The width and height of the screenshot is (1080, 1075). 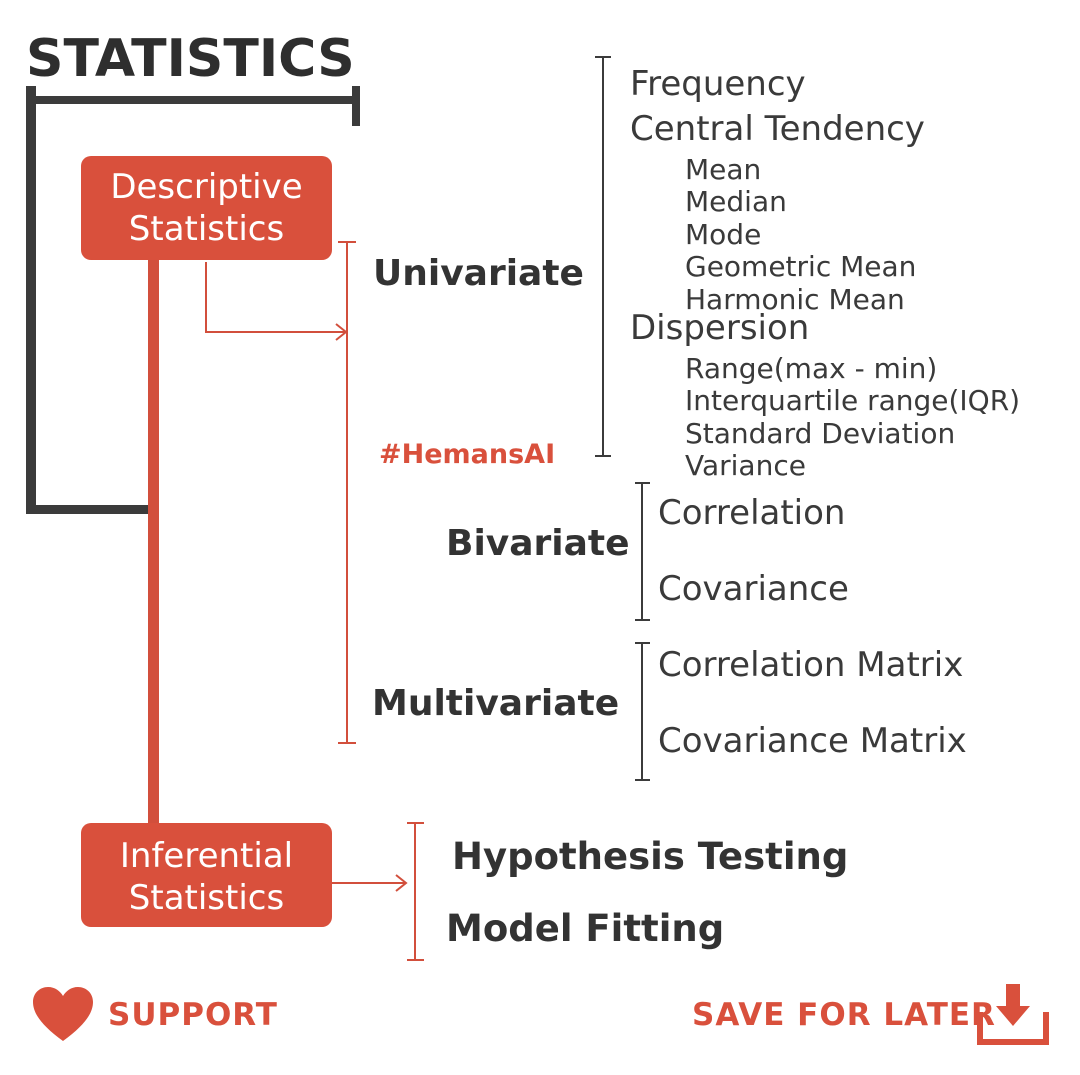 What do you see at coordinates (31, 300) in the screenshot?
I see `title-bracket-left` at bounding box center [31, 300].